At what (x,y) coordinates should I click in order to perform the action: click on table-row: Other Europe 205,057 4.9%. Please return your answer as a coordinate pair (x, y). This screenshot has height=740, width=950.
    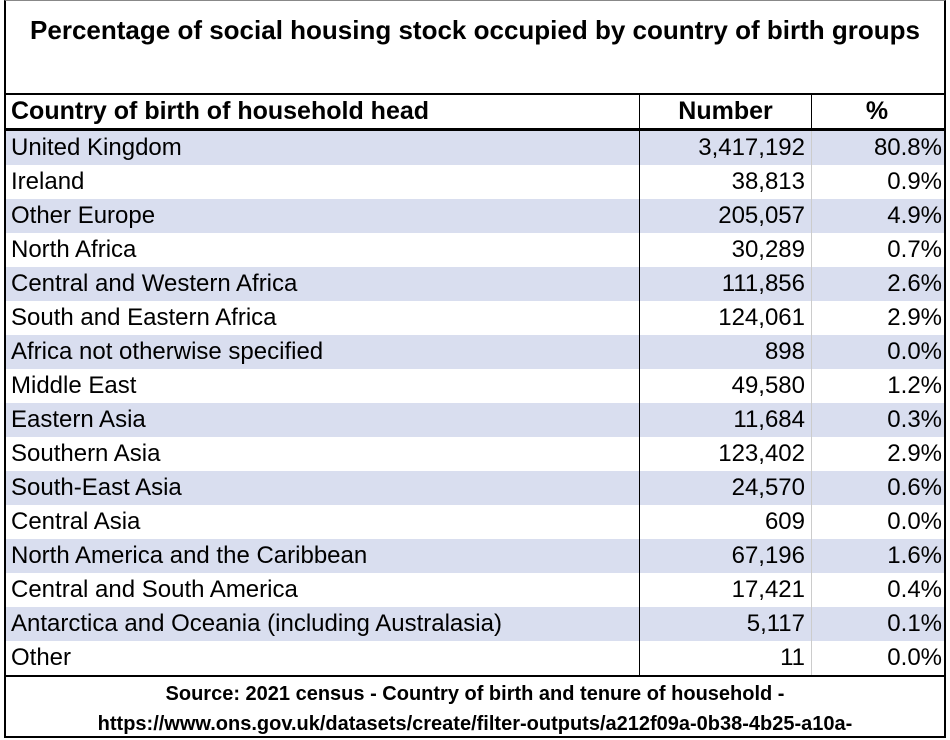
    Looking at the image, I should click on (475, 216).